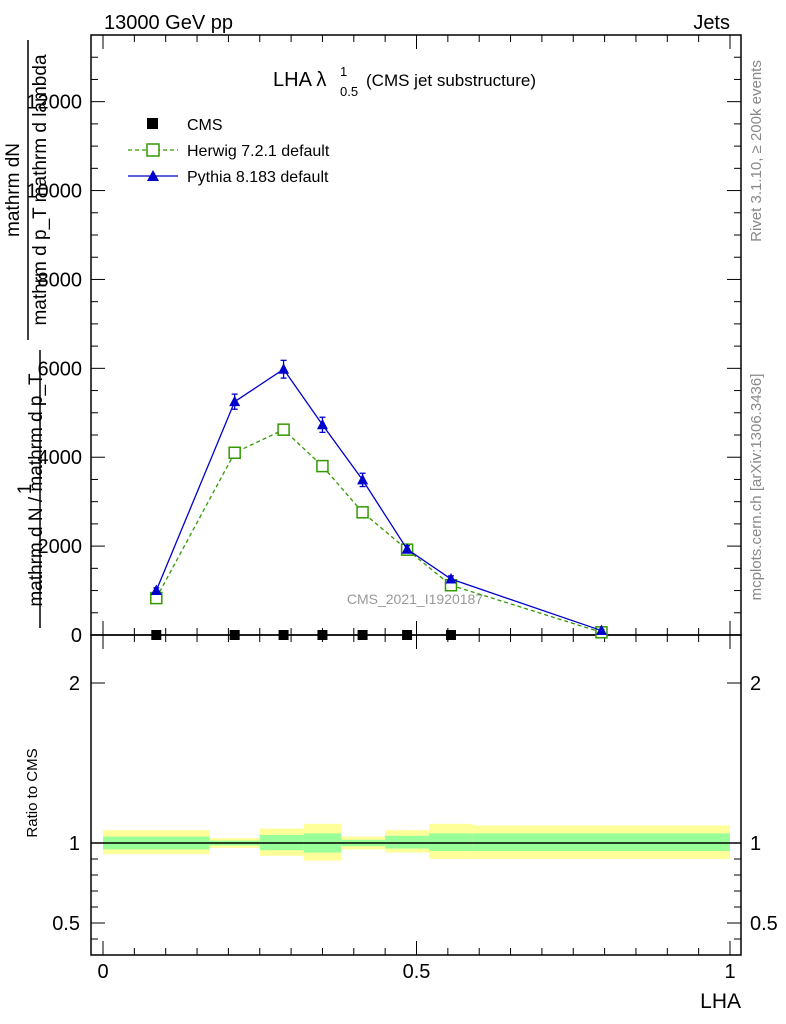 The image size is (786, 1024). Describe the element at coordinates (153, 150) in the screenshot. I see `legend-herwig-marker` at that location.